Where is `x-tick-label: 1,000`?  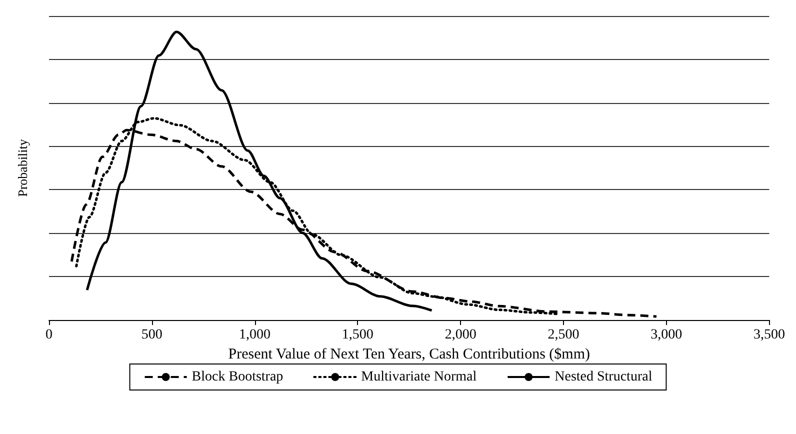
x-tick-label: 1,000 is located at coordinates (255, 335).